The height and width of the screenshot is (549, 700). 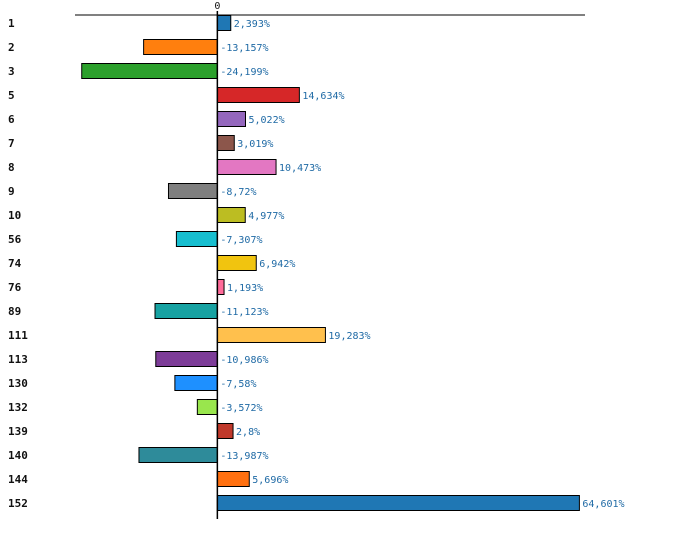 What do you see at coordinates (245, 288) in the screenshot?
I see `value-label: 1,193%` at bounding box center [245, 288].